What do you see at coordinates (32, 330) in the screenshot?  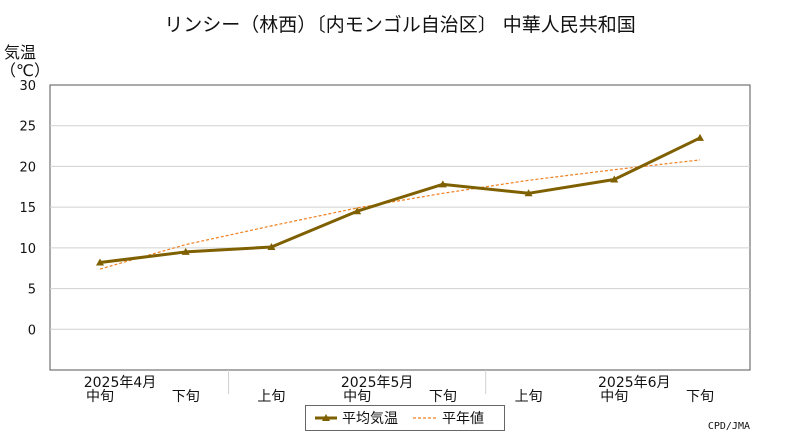 I see `y-tick-label: 0` at bounding box center [32, 330].